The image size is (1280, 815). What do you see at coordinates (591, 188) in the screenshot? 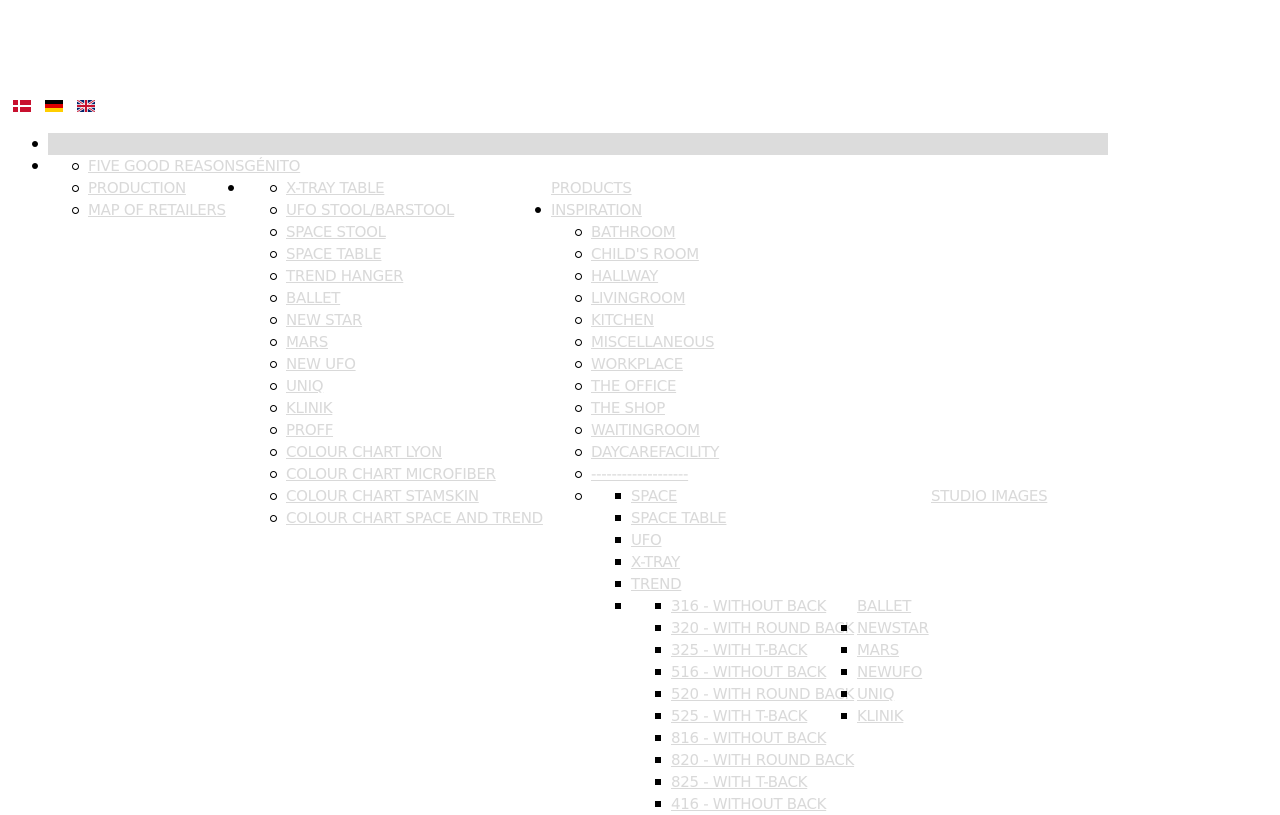
I see `menu-item-products: PRODUCTS` at bounding box center [591, 188].